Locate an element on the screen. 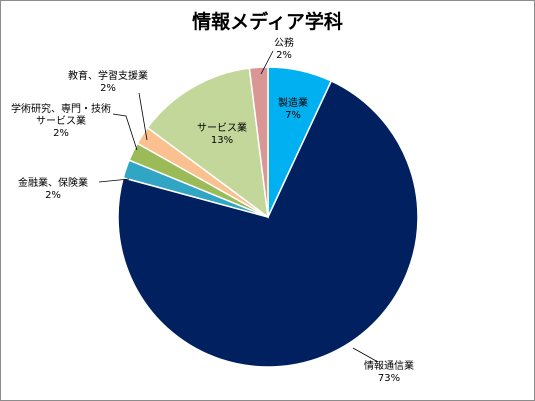  slice-label: 公務 2% is located at coordinates (284, 48).